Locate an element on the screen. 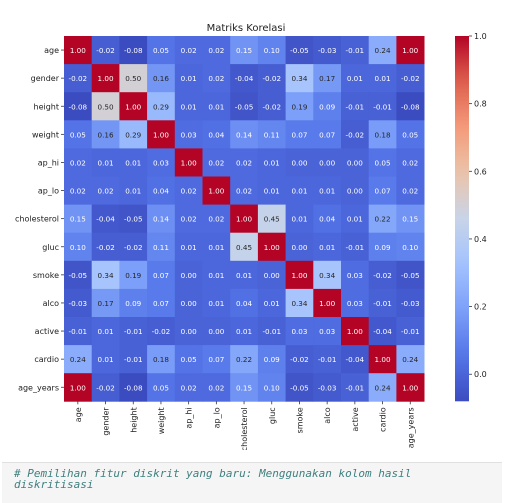 Image resolution: width=505 pixels, height=503 pixels. x-tick-label: ap_hi is located at coordinates (189, 417).